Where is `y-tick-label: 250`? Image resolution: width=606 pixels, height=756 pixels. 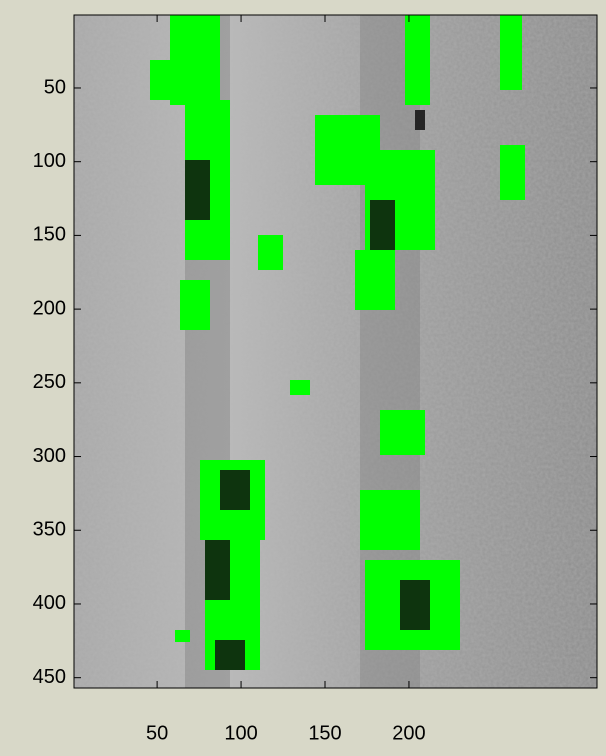 y-tick-label: 250 is located at coordinates (49, 382).